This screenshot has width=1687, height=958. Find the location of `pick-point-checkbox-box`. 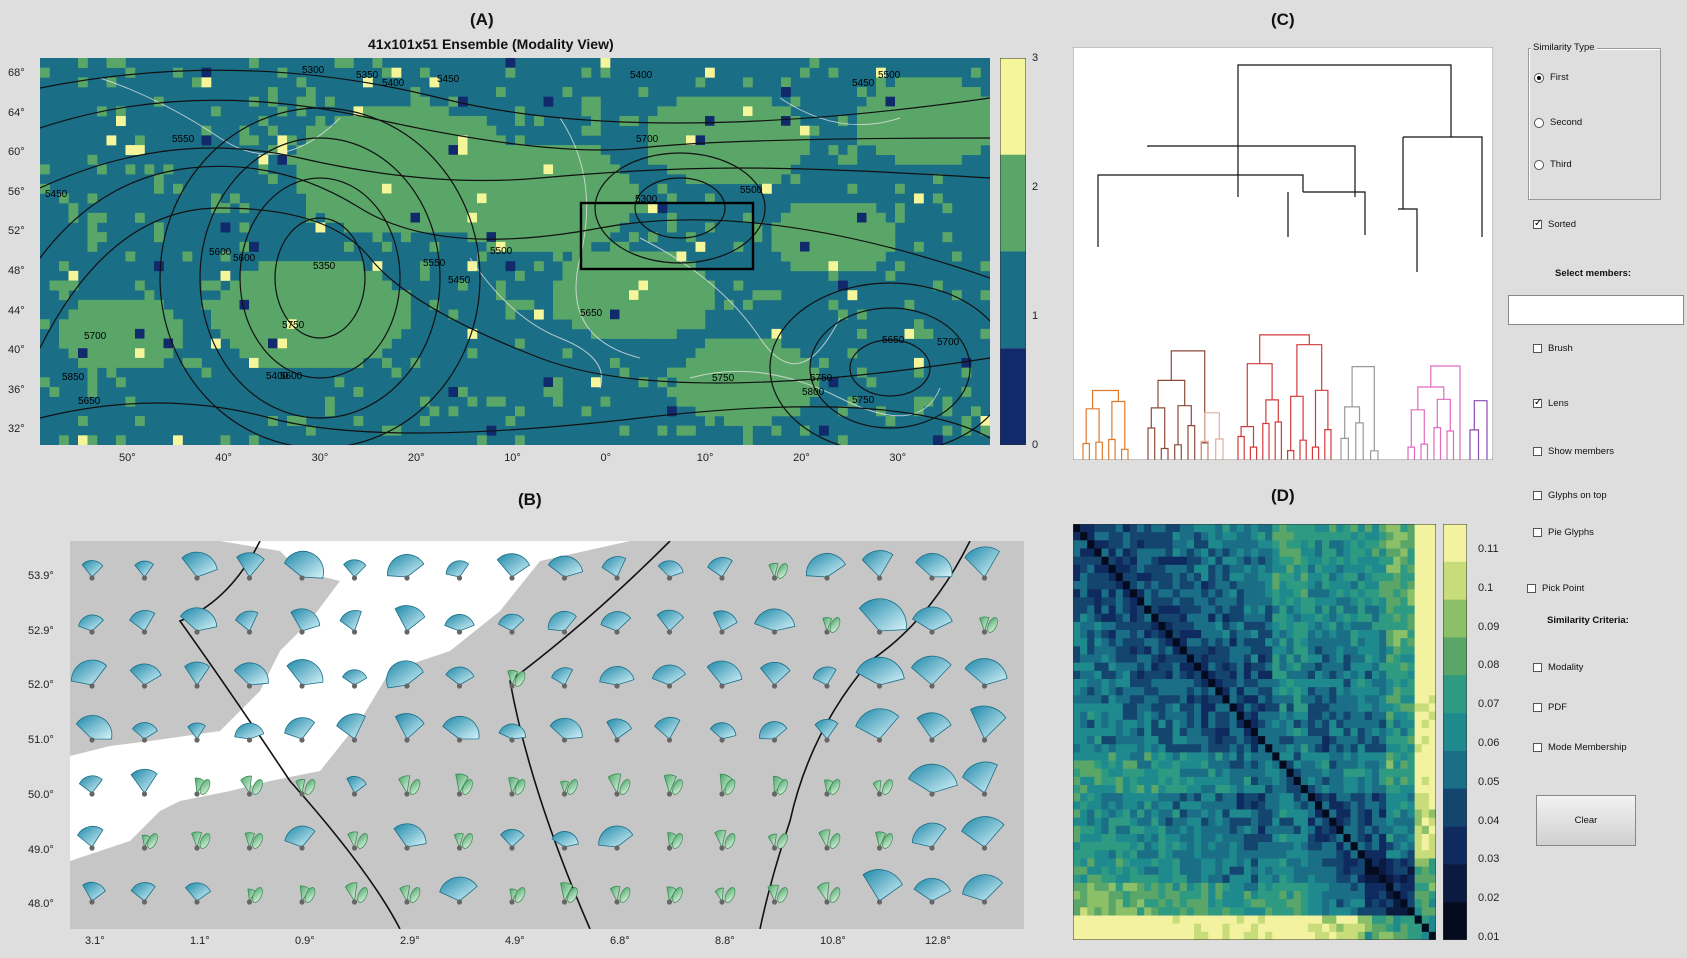

pick-point-checkbox-box is located at coordinates (1531, 588).